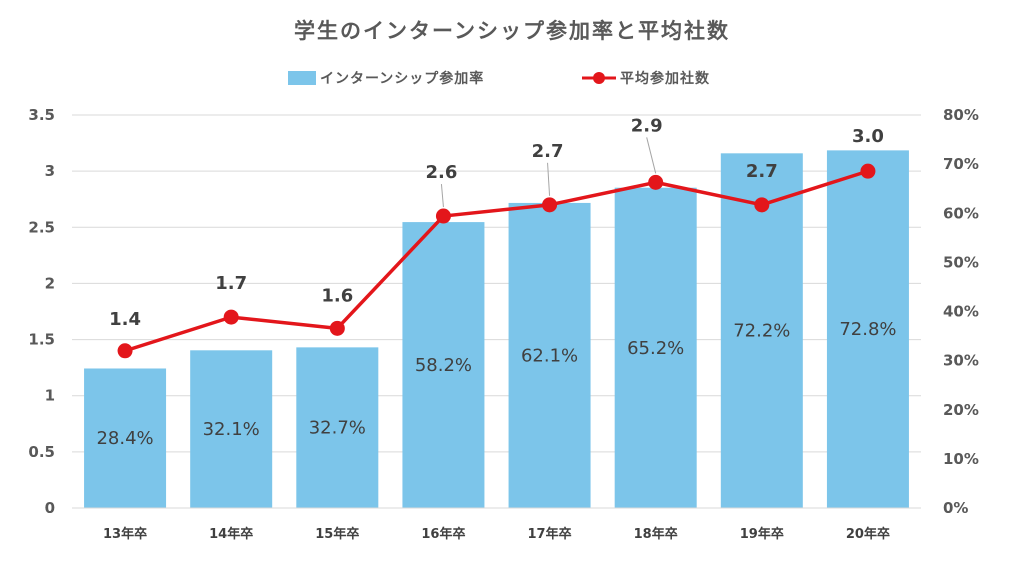 The image size is (1024, 563). What do you see at coordinates (50, 283) in the screenshot?
I see `y-left-tick-label: 2` at bounding box center [50, 283].